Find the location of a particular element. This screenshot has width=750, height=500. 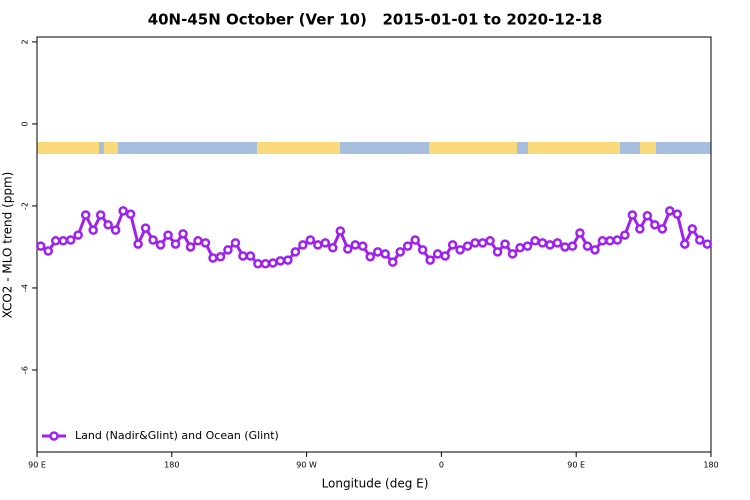

x-tick-label: 90 W is located at coordinates (306, 465).